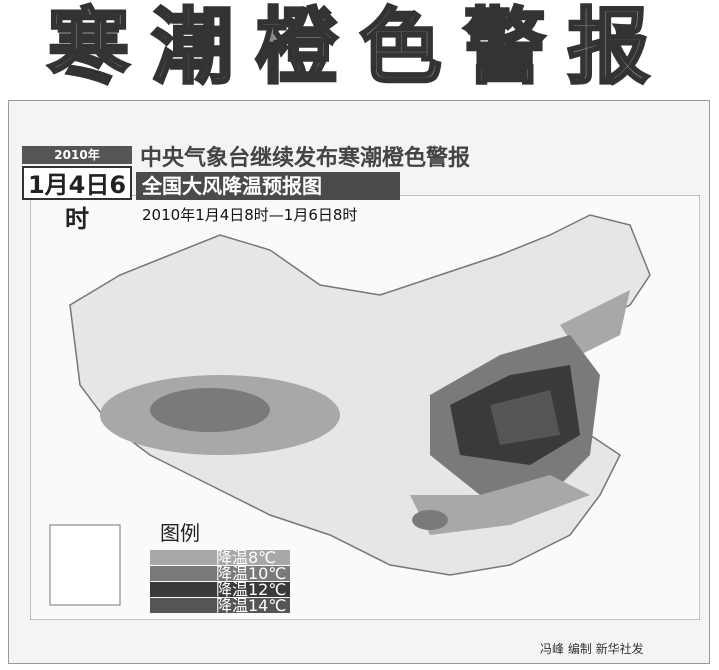 Image resolution: width=719 pixels, height=670 pixels. What do you see at coordinates (180, 533) in the screenshot?
I see `legend-title: 图例` at bounding box center [180, 533].